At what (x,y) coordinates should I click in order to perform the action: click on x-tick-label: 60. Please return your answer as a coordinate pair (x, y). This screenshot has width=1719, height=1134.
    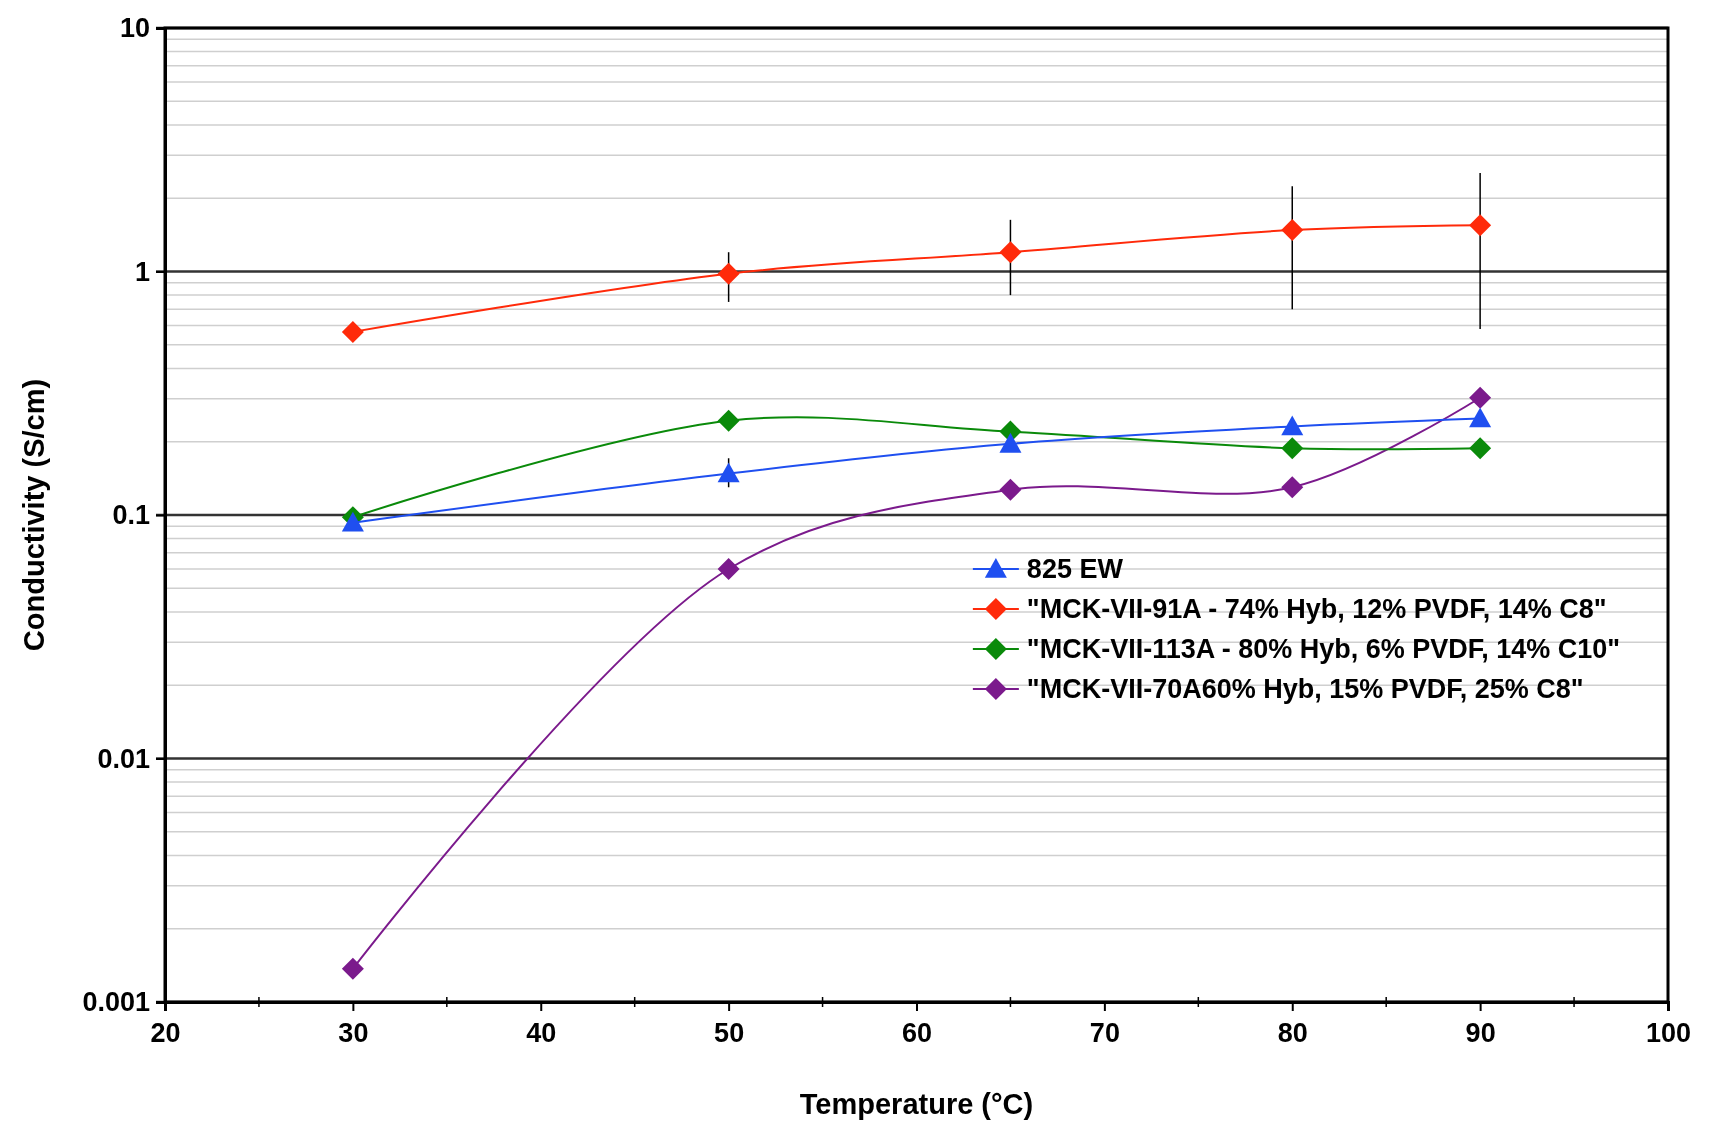
    Looking at the image, I should click on (917, 1033).